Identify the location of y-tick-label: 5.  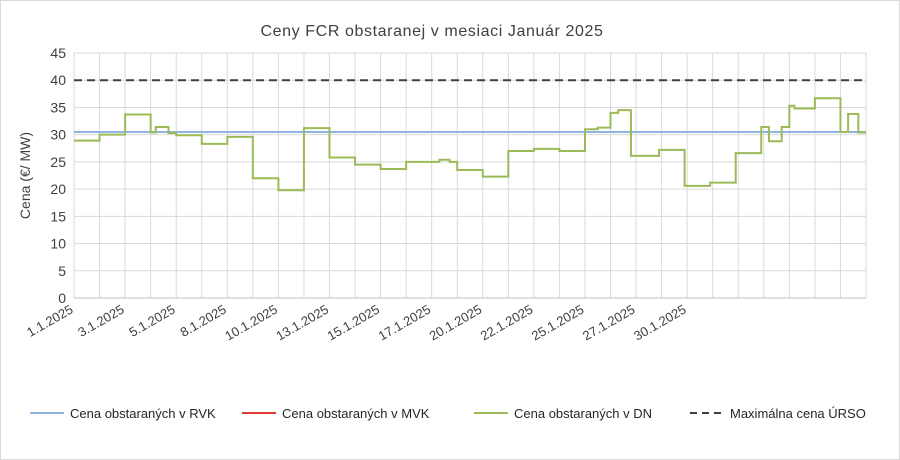
(62, 271).